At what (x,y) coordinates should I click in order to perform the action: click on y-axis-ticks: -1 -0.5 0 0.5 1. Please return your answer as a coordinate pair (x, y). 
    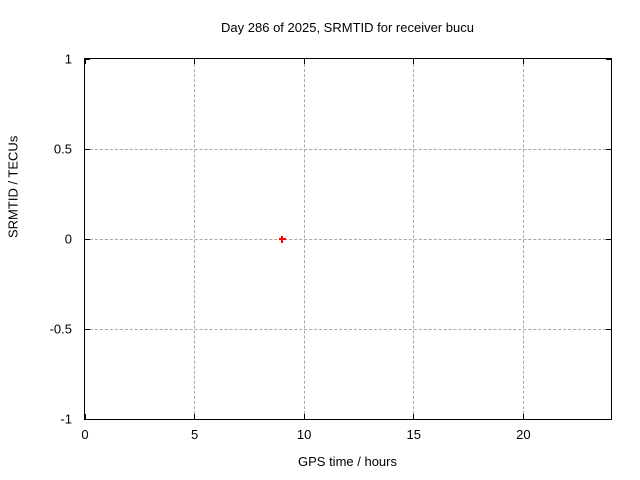
    Looking at the image, I should click on (36, 239).